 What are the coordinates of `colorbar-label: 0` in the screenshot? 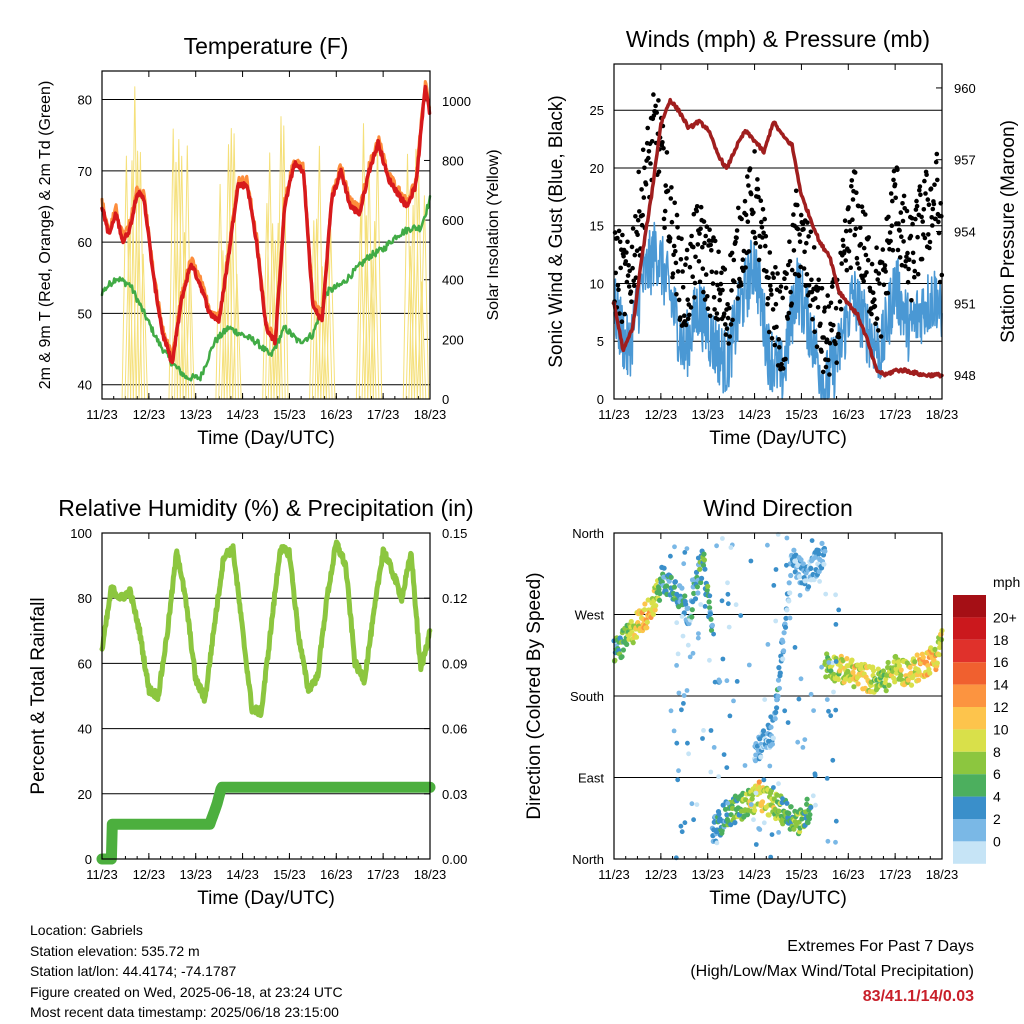 It's located at (997, 841).